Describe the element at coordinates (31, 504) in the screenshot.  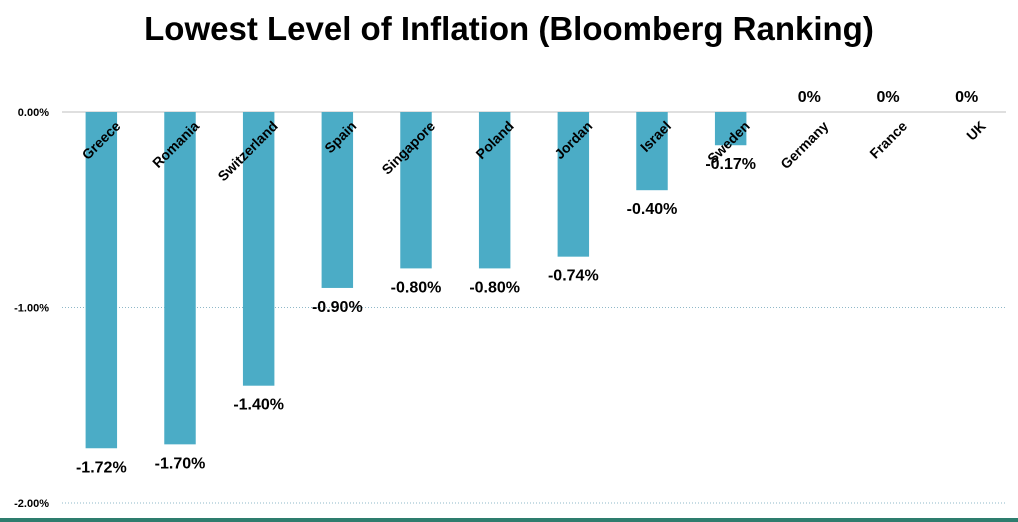
I see `y-tick-label: -2.00%` at that location.